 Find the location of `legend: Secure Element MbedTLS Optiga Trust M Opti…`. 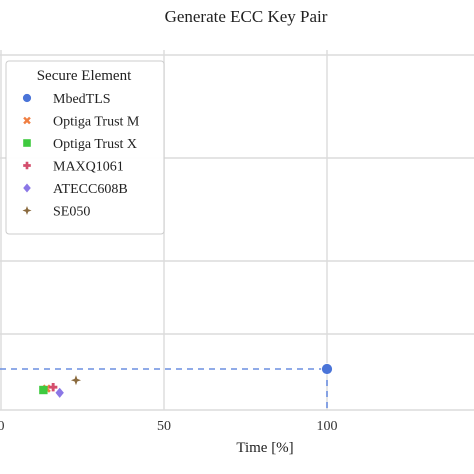

legend: Secure Element MbedTLS Optiga Trust M Opti… is located at coordinates (85, 147).